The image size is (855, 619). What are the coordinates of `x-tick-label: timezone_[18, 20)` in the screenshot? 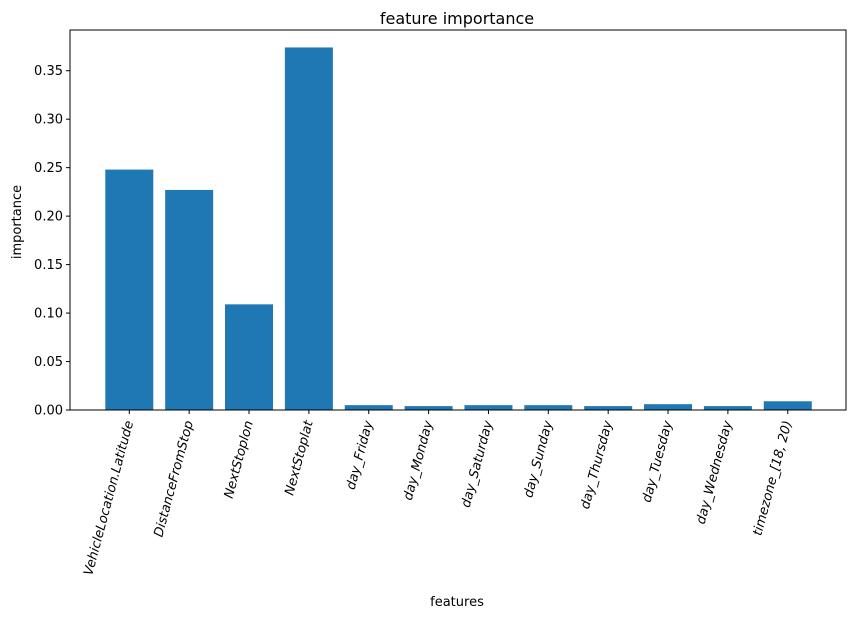 It's located at (772, 478).